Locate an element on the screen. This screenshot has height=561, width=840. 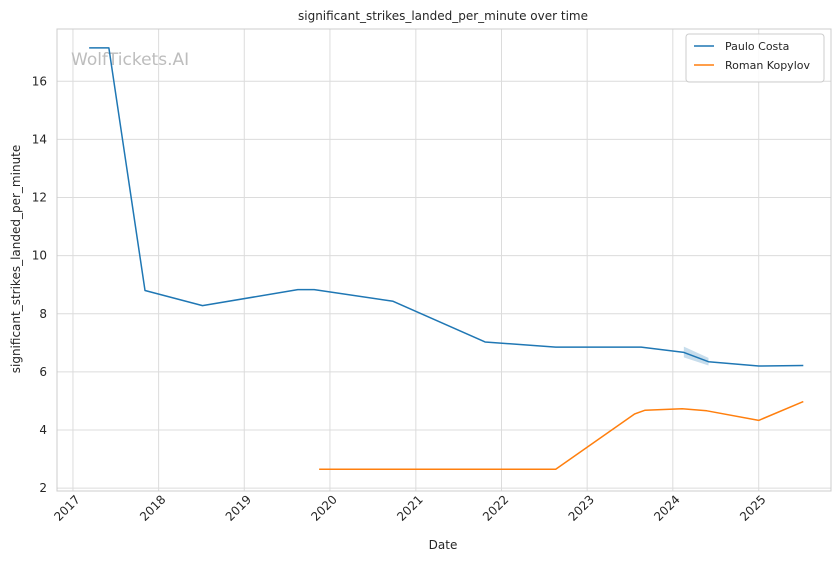
y-tick-label: 8 is located at coordinates (43, 314).